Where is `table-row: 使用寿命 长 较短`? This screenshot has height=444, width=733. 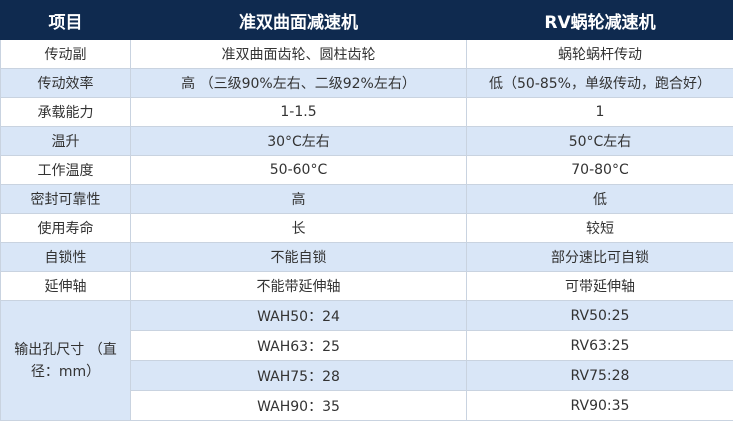 table-row: 使用寿命 长 较短 is located at coordinates (366, 228).